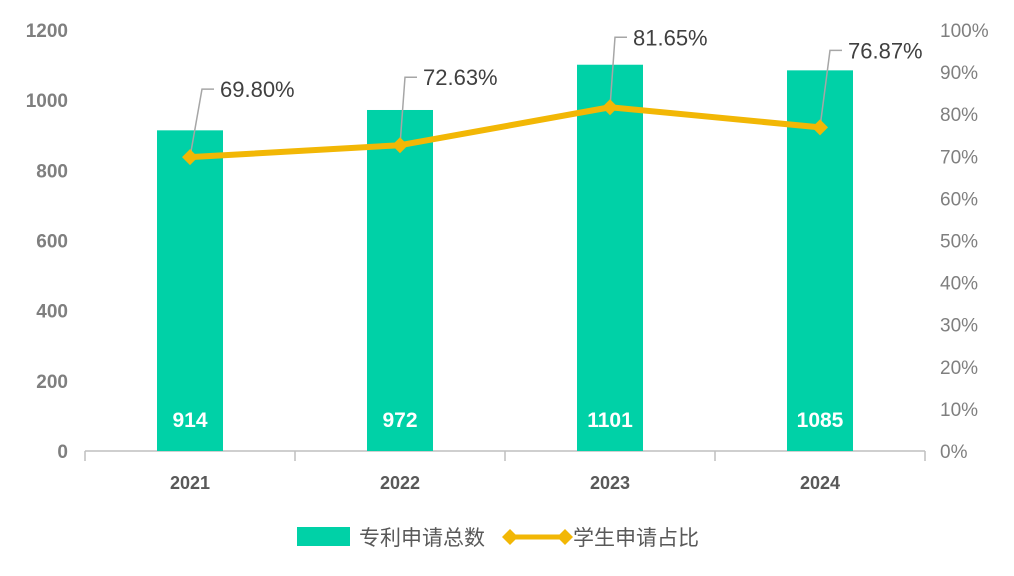 Image resolution: width=1014 pixels, height=576 pixels. What do you see at coordinates (47, 101) in the screenshot?
I see `left-axis-tick: 1000` at bounding box center [47, 101].